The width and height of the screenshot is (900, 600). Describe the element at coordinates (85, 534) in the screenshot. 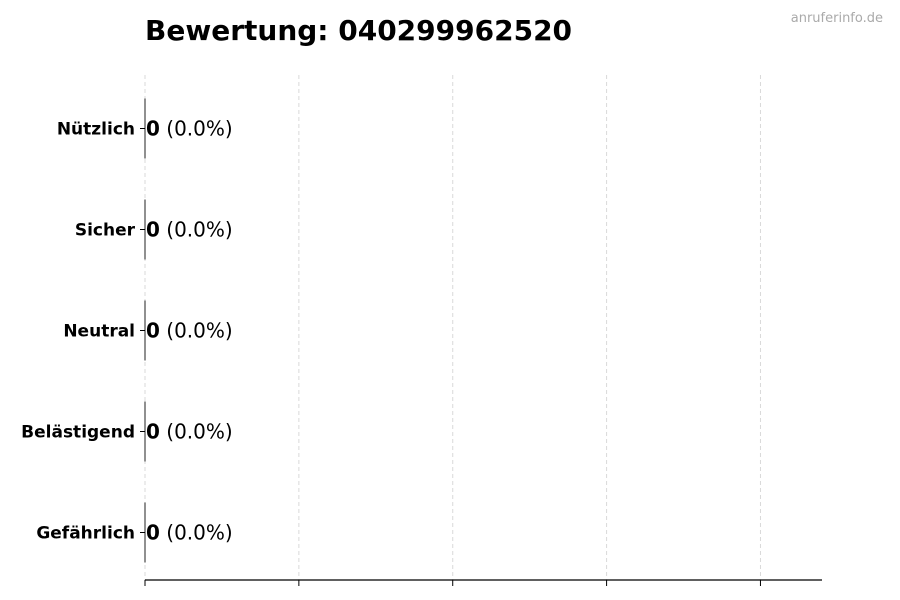

I see `category-label: Gefährlich` at that location.